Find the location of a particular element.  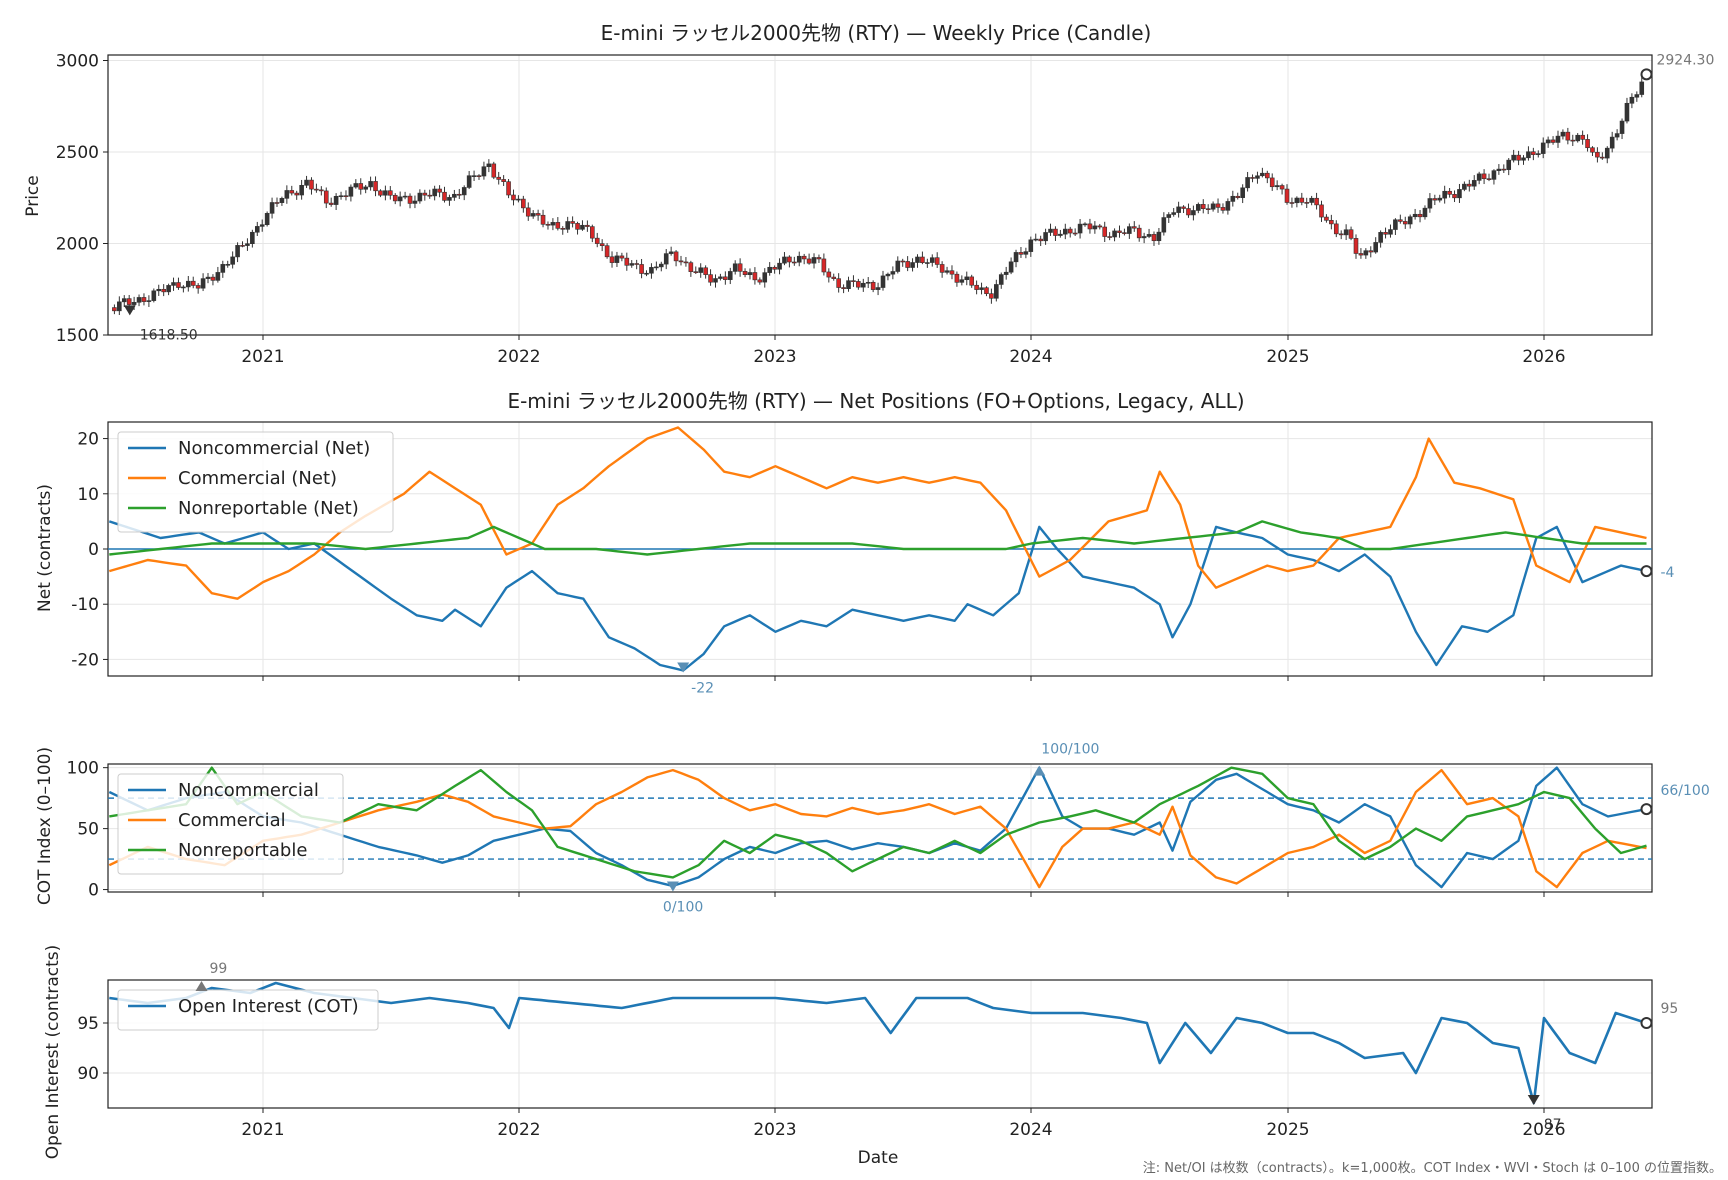

price-xtick-label-1: 2022 is located at coordinates (518, 357).